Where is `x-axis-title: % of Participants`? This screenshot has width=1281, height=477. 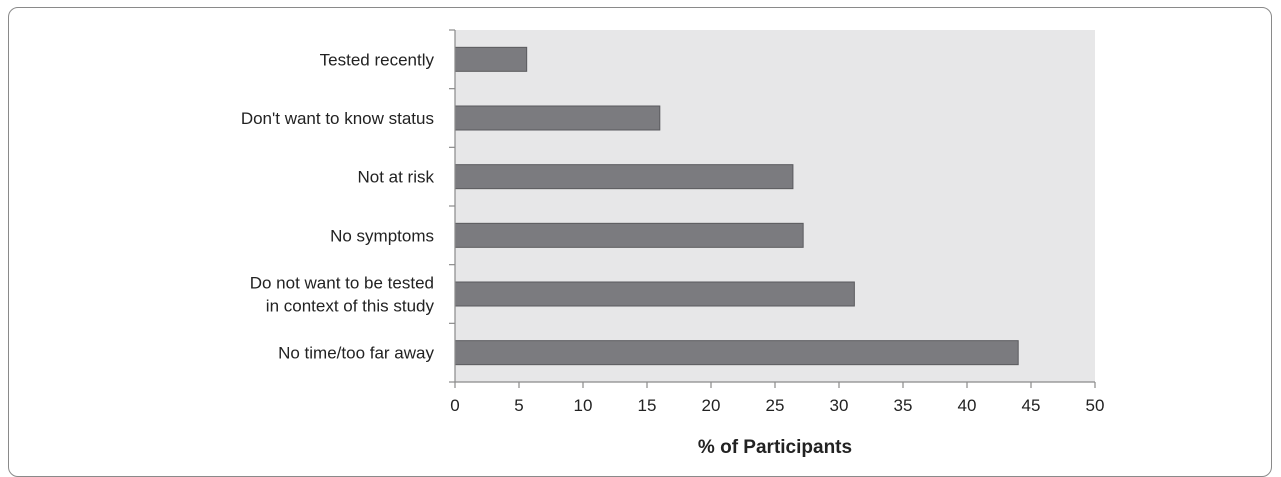
x-axis-title: % of Participants is located at coordinates (775, 447).